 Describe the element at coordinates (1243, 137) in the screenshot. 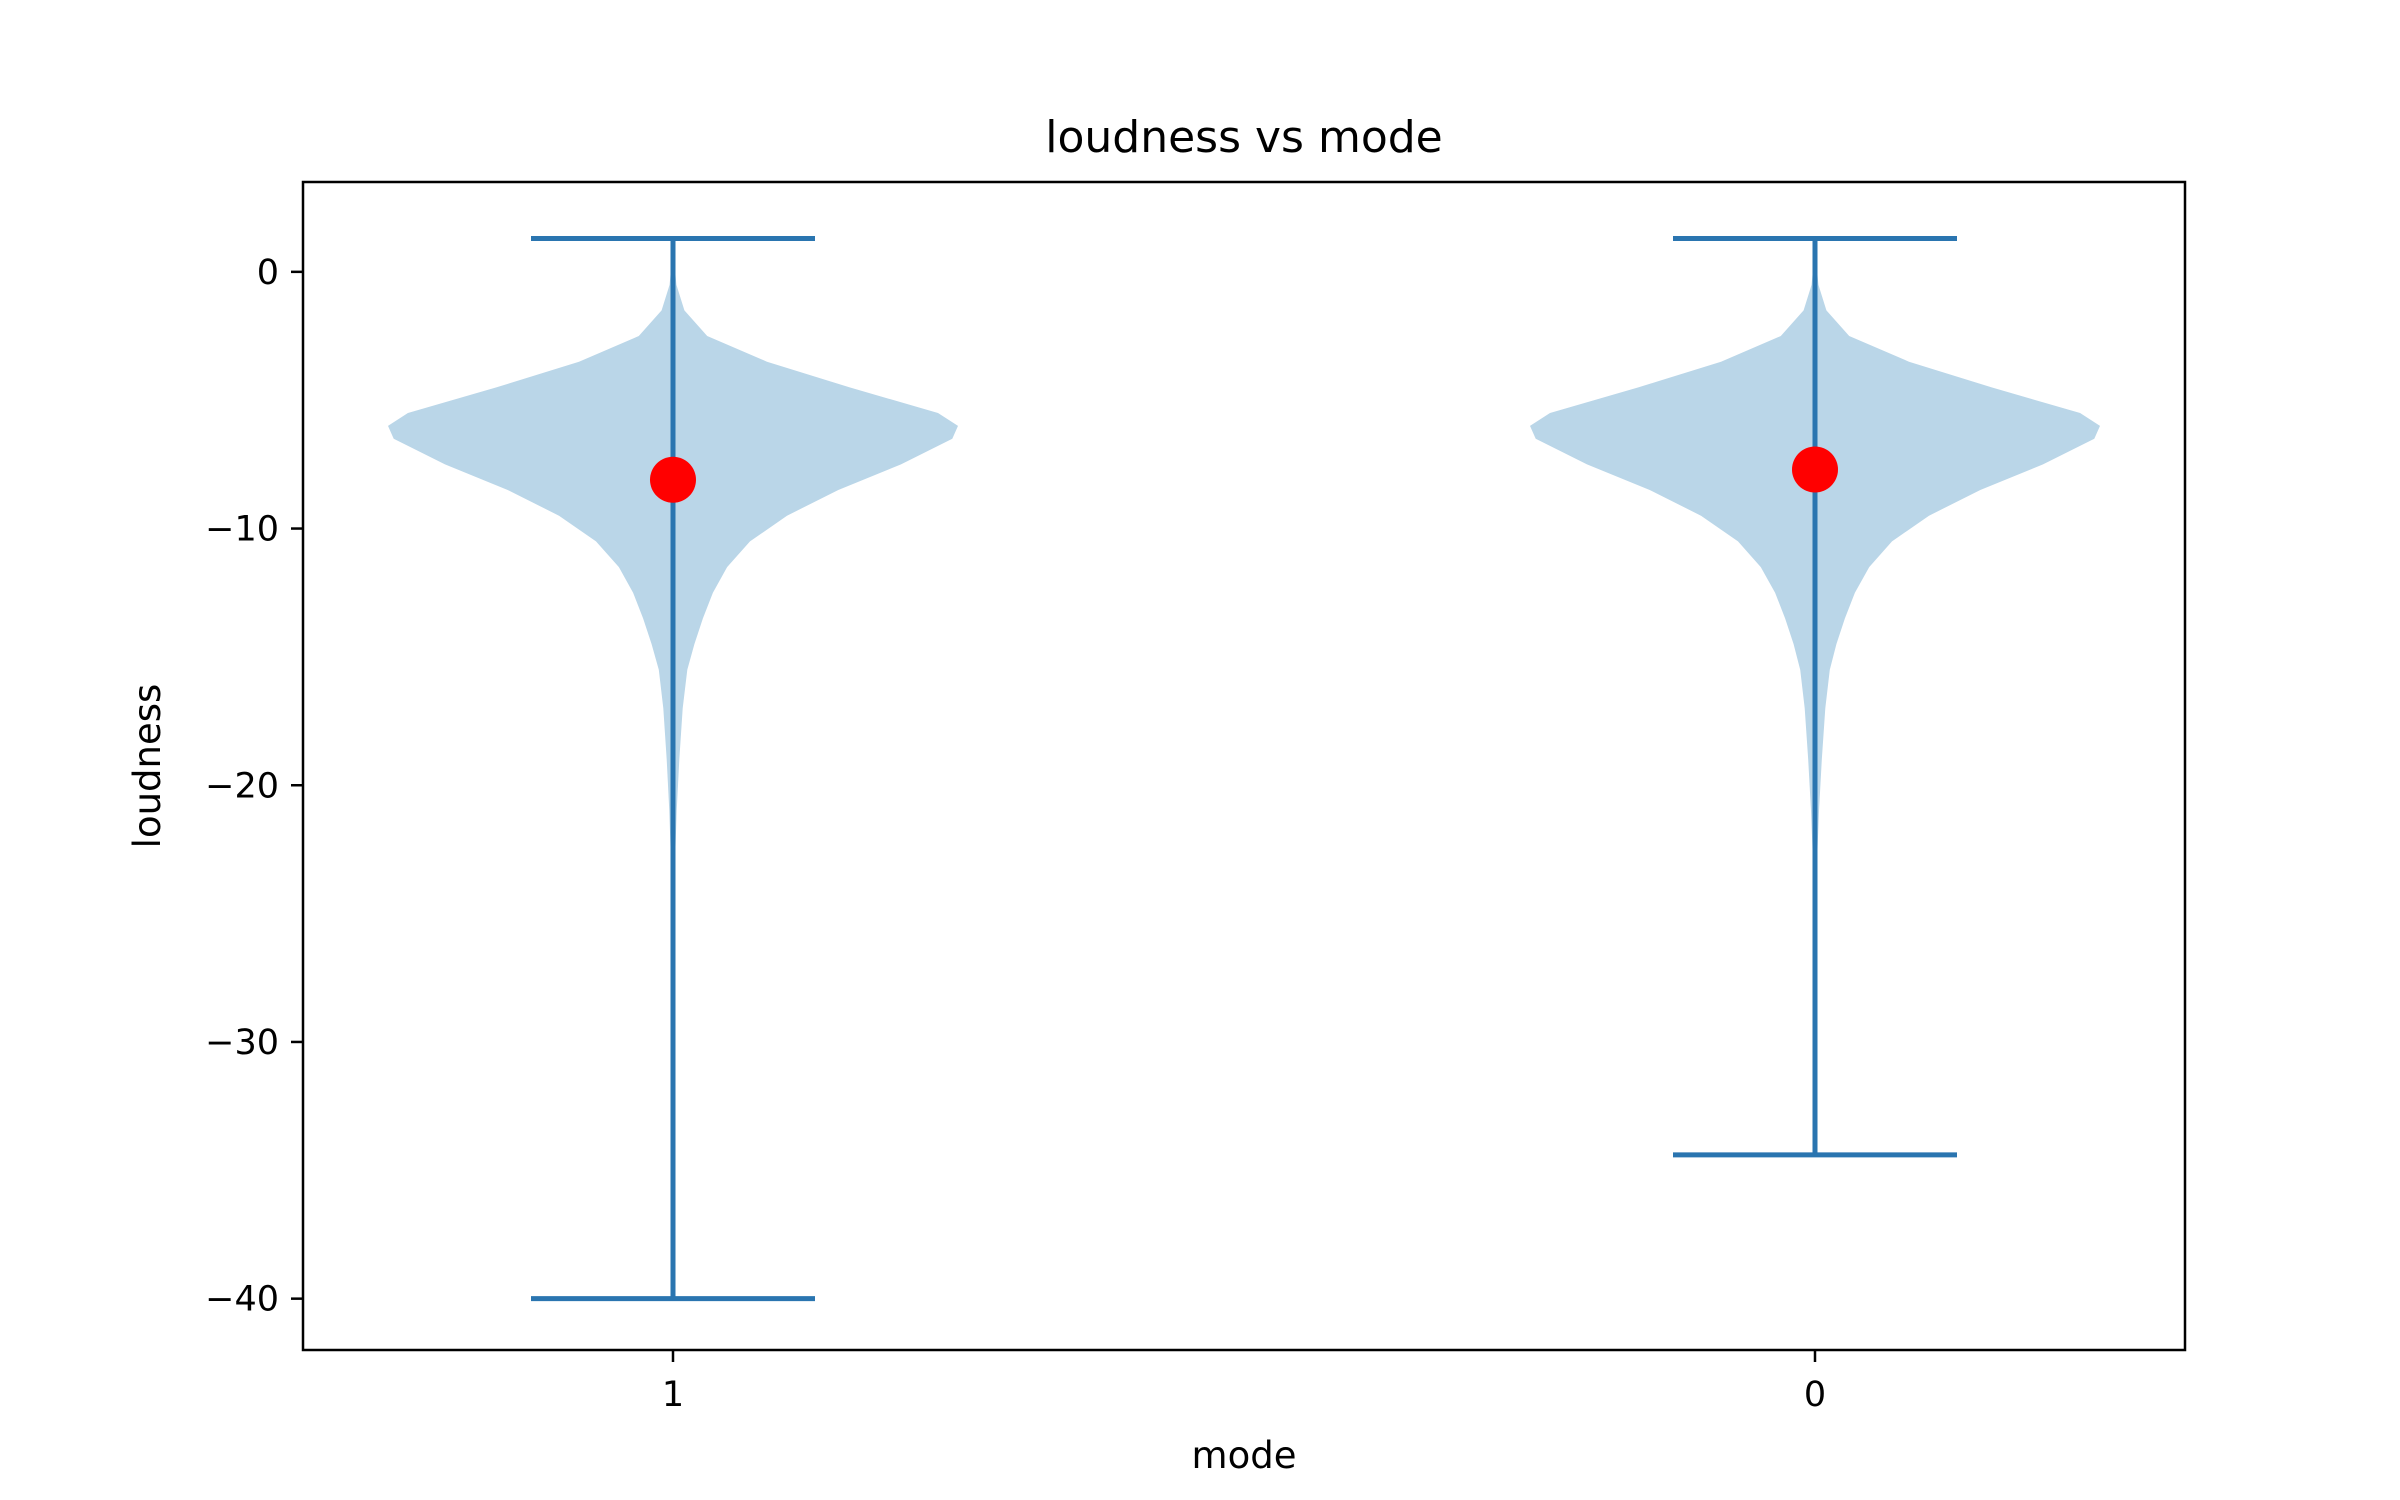

I see `chart-title: loudness vs mode` at that location.